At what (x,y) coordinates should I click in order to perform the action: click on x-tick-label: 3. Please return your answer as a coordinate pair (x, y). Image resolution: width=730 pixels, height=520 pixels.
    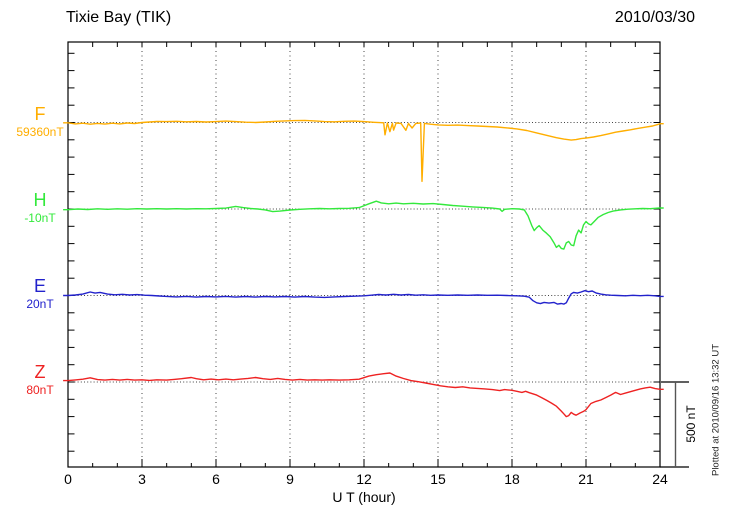
    Looking at the image, I should click on (142, 479).